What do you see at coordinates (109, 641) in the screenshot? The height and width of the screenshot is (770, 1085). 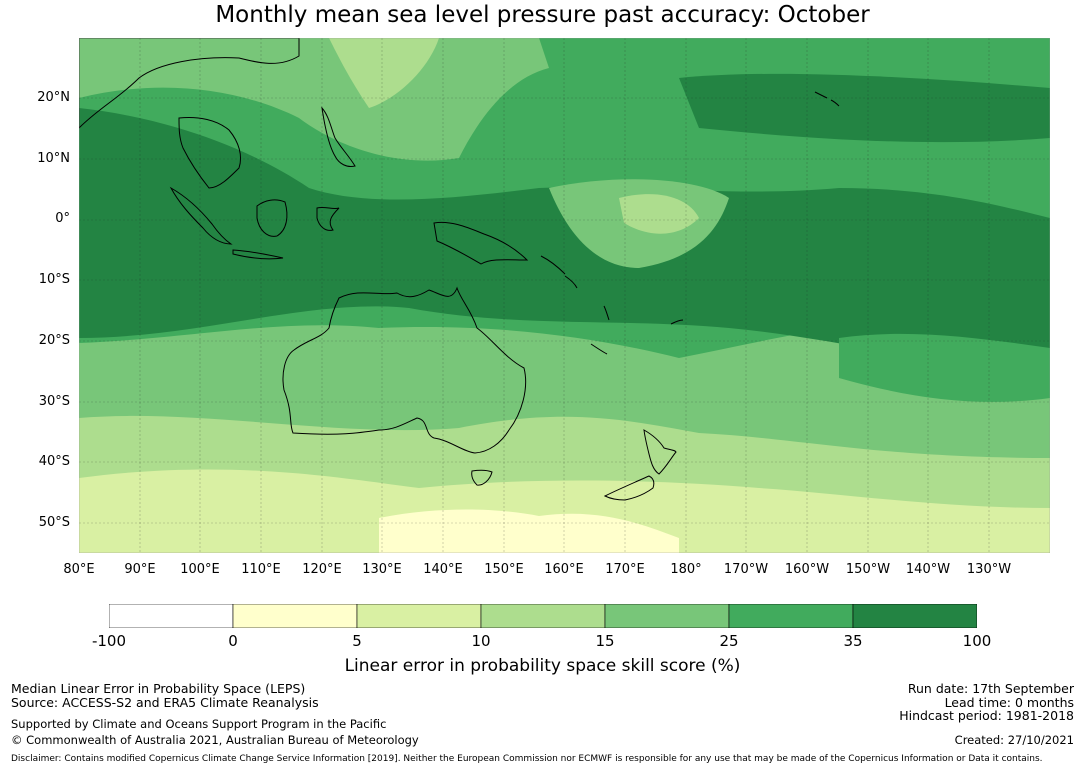 I see `colorbar-tick: -100` at bounding box center [109, 641].